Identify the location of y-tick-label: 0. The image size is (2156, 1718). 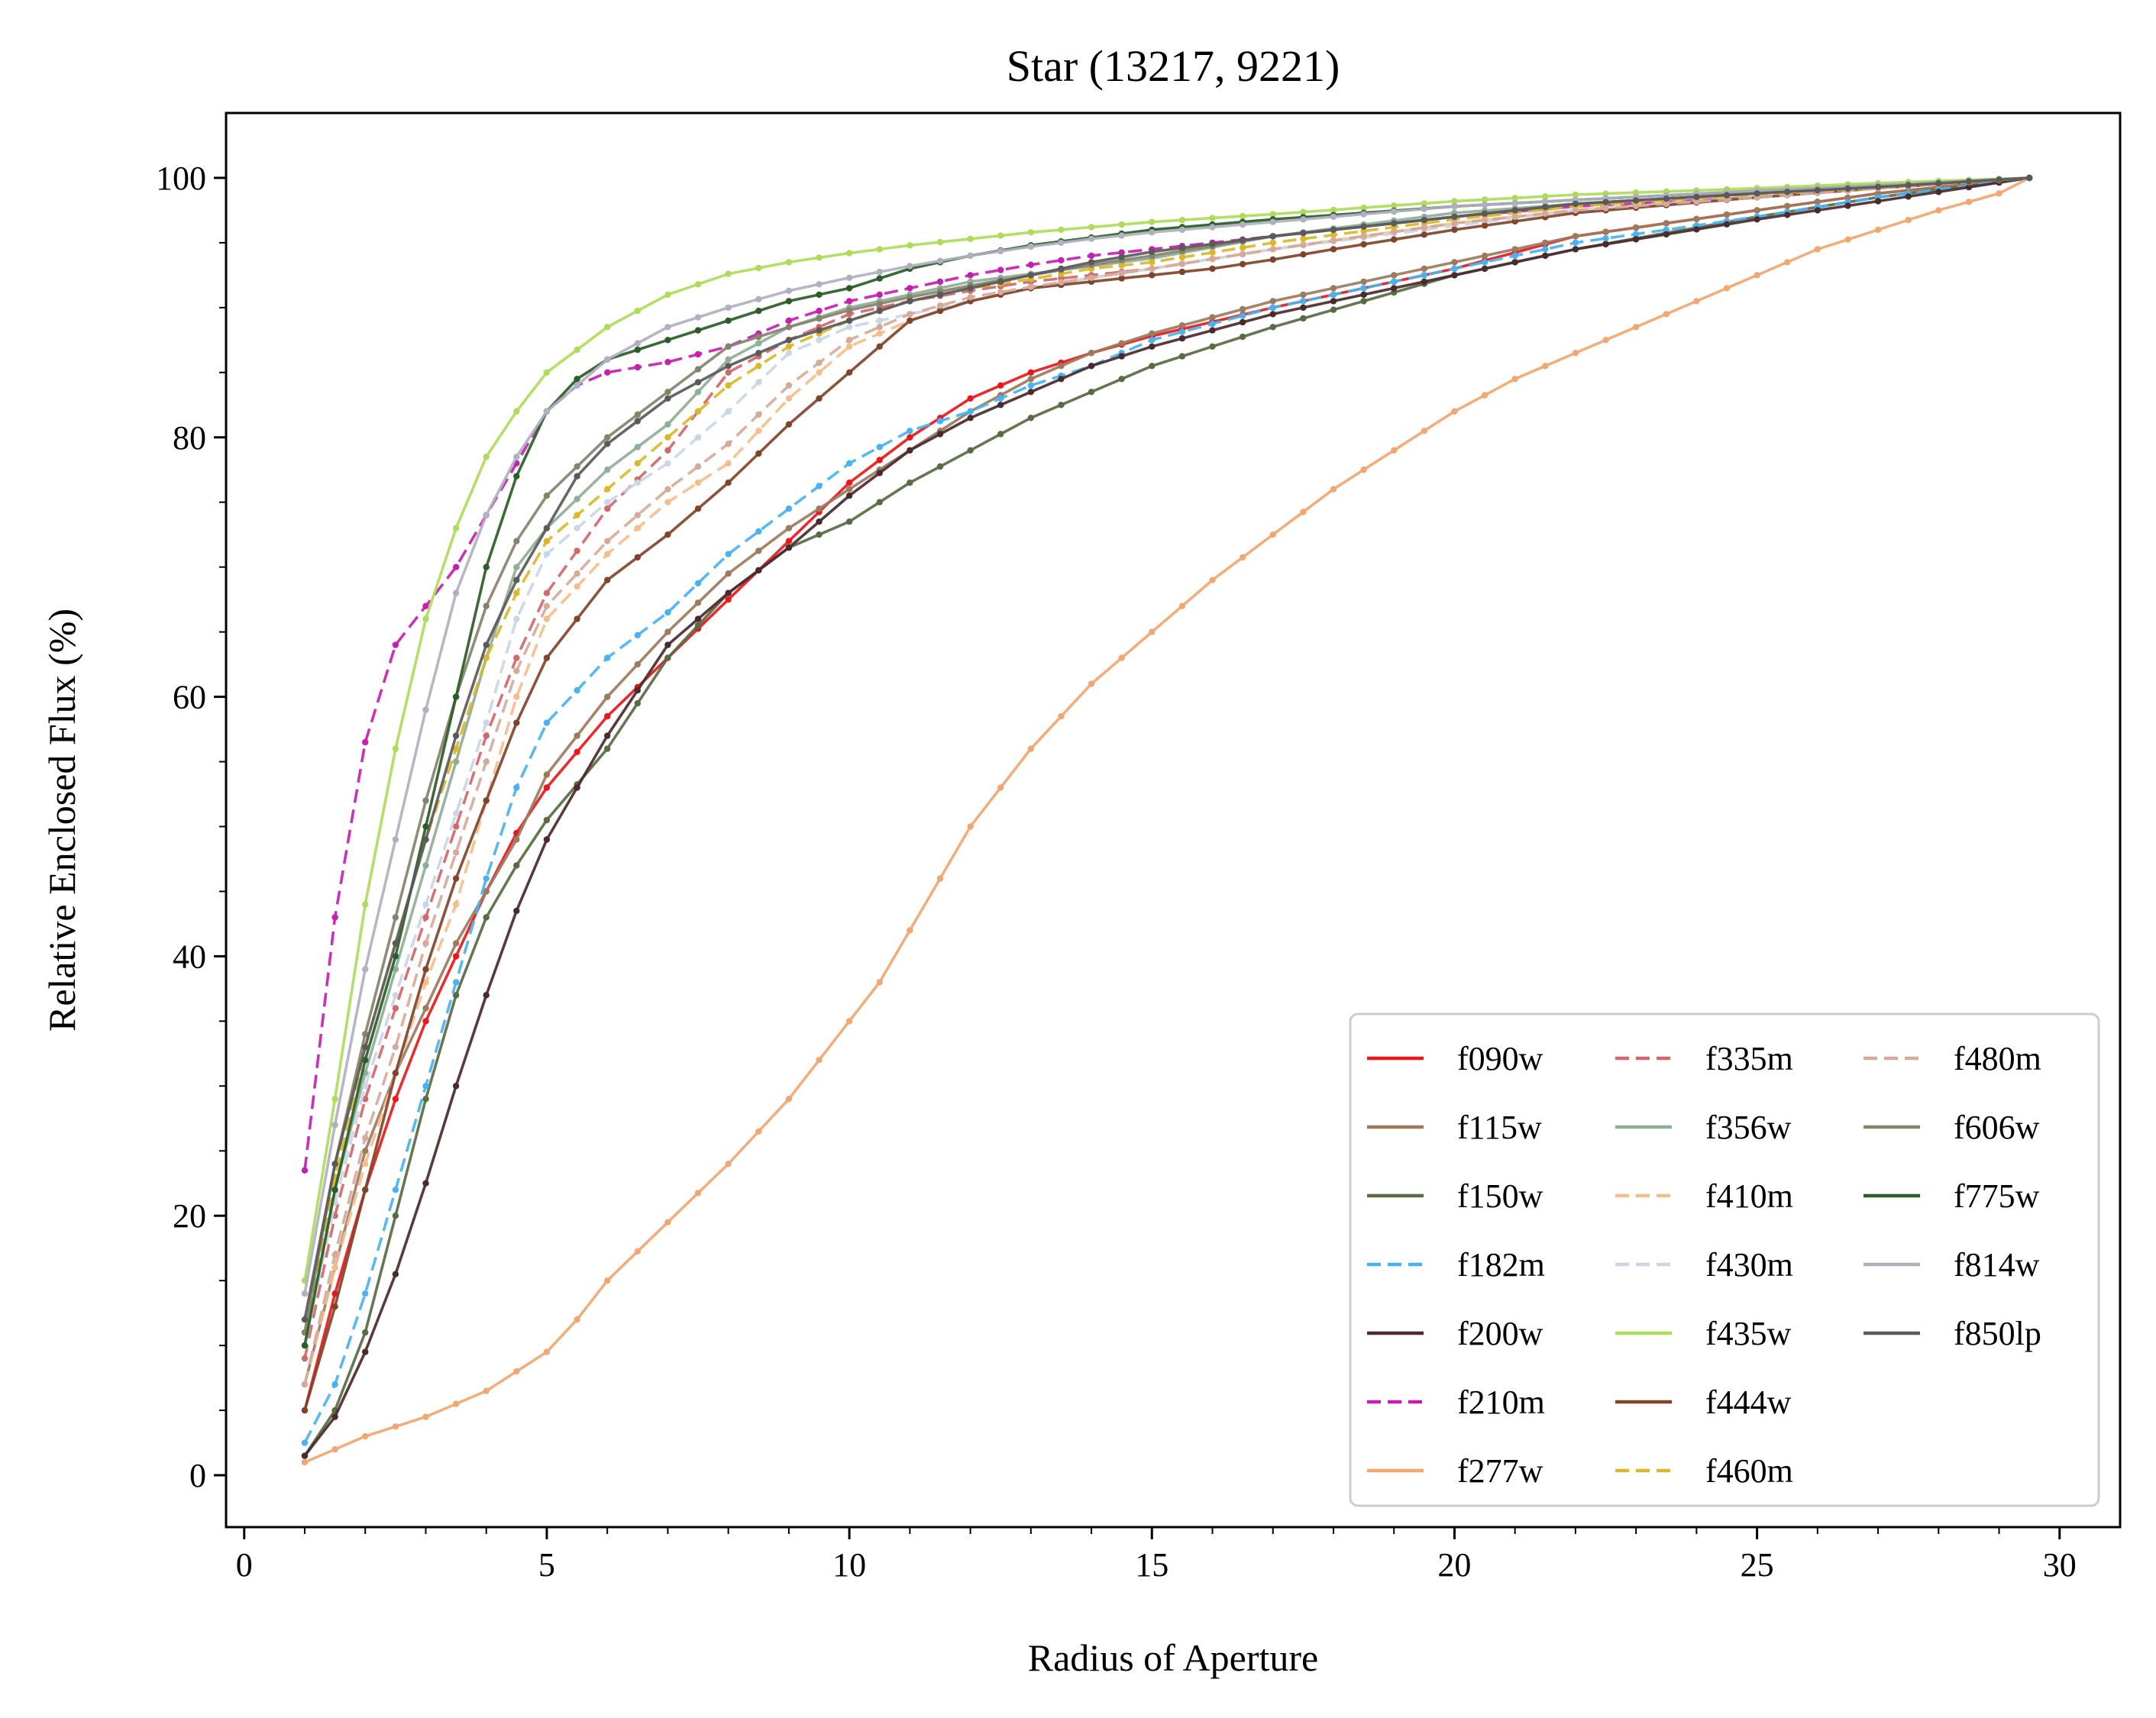
(198, 1475).